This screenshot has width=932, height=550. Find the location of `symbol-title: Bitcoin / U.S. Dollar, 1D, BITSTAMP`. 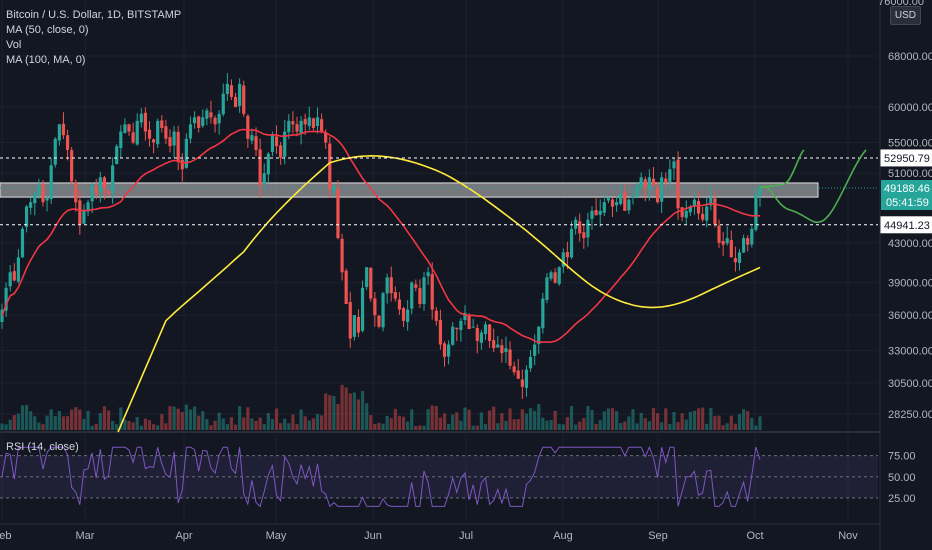

symbol-title: Bitcoin / U.S. Dollar, 1D, BITSTAMP is located at coordinates (94, 15).